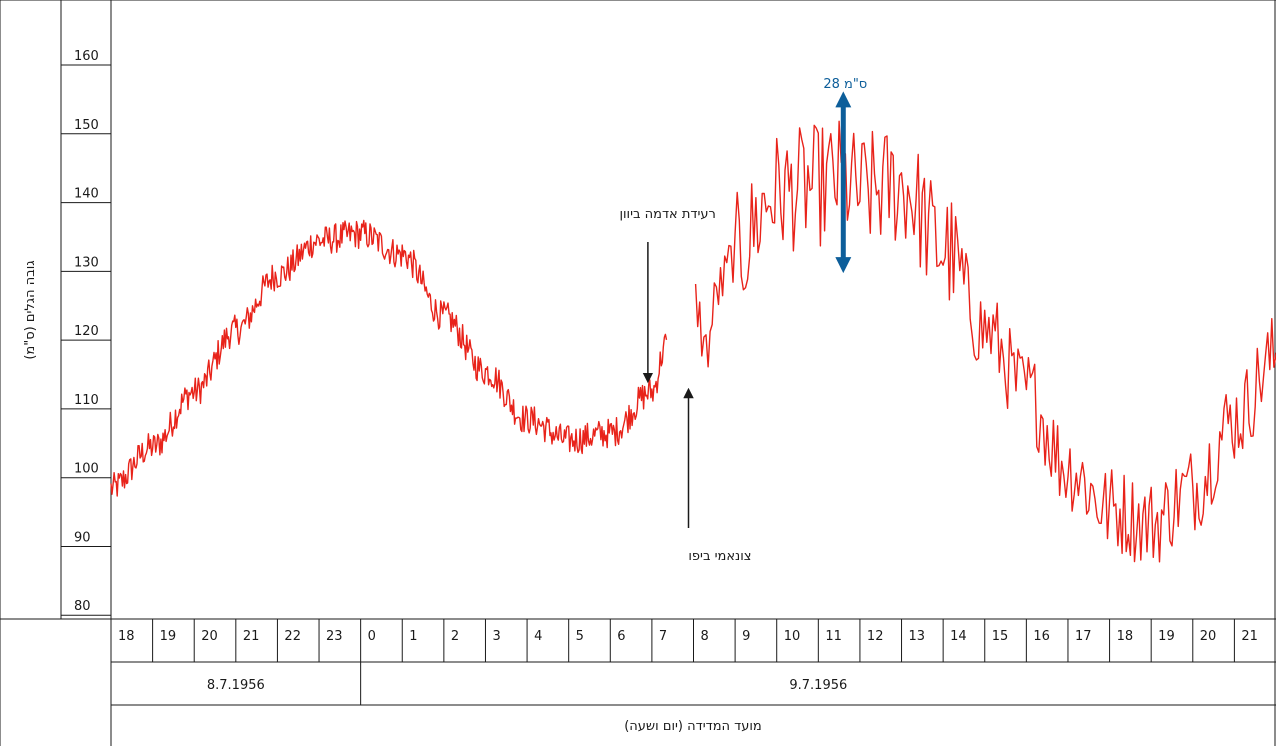 Image resolution: width=1276 pixels, height=746 pixels. What do you see at coordinates (292, 636) in the screenshot?
I see `hour-tick-label: 22` at bounding box center [292, 636].